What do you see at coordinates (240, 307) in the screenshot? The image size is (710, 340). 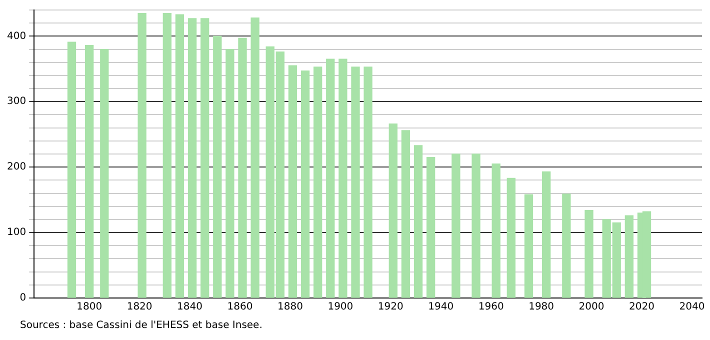 I see `x-tick-label: 1860` at bounding box center [240, 307].